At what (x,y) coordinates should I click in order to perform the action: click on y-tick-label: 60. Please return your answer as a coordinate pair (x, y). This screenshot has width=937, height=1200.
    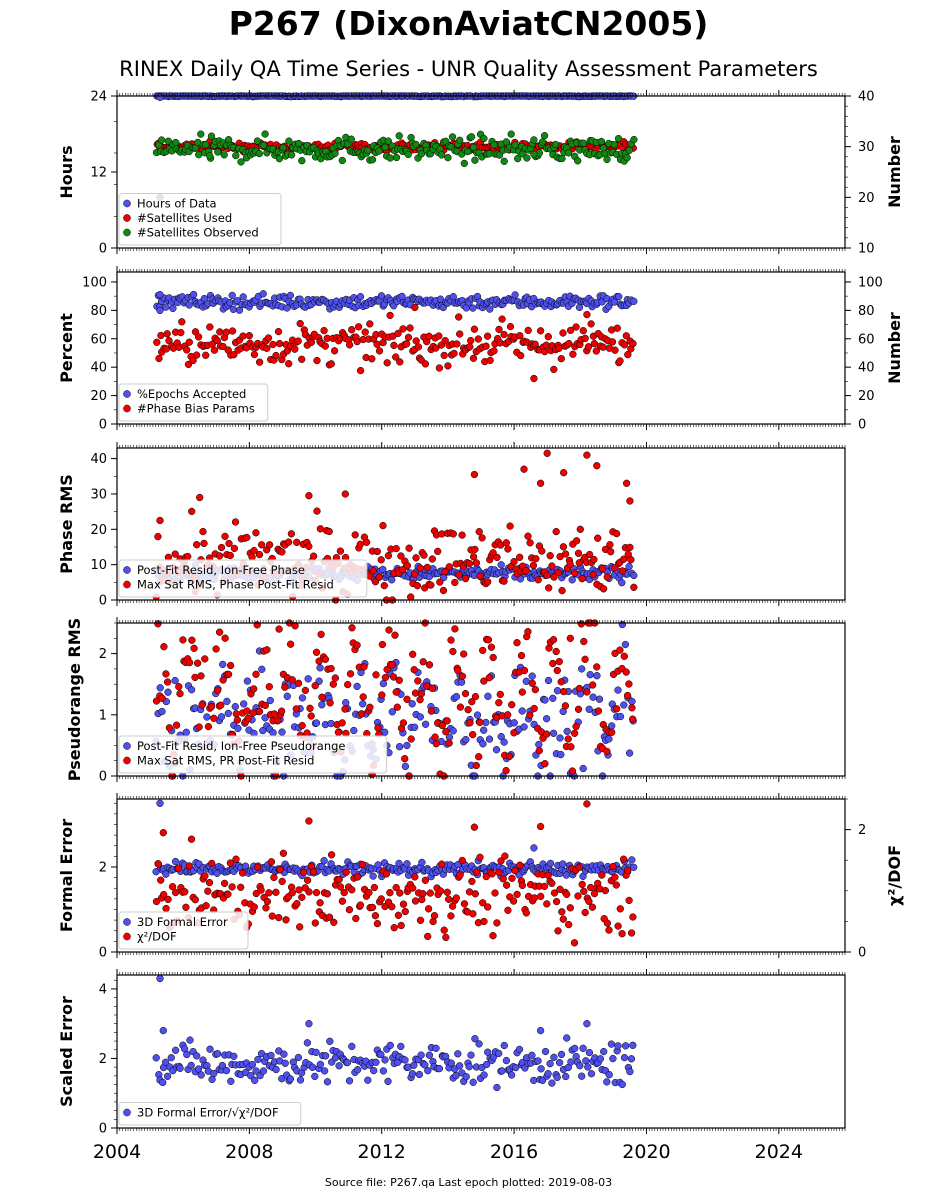
    Looking at the image, I should click on (98, 339).